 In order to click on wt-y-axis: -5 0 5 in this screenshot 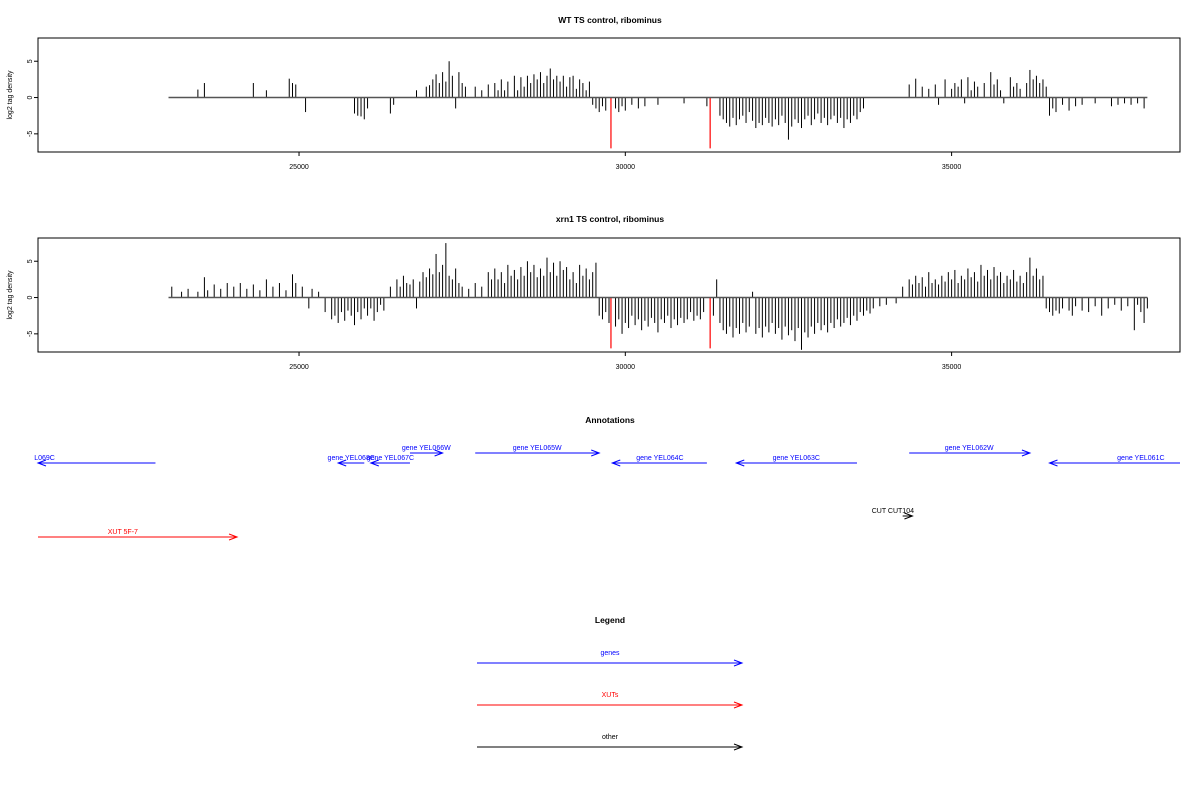, I will do `click(32, 98)`.